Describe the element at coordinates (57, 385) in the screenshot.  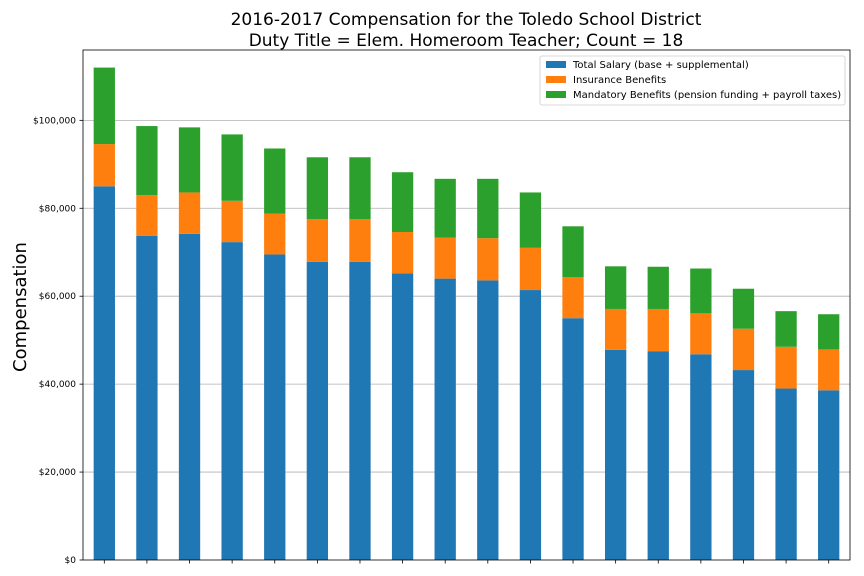
I see `y-tick-label: $40,000` at that location.